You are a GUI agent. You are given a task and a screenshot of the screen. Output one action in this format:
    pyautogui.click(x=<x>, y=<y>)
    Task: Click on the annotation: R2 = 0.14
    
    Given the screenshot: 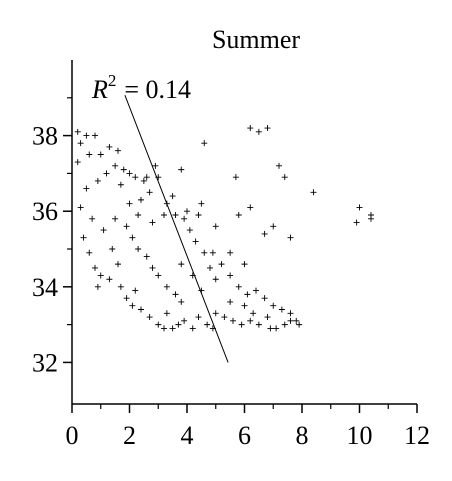 What is the action you would take?
    pyautogui.click(x=141, y=87)
    